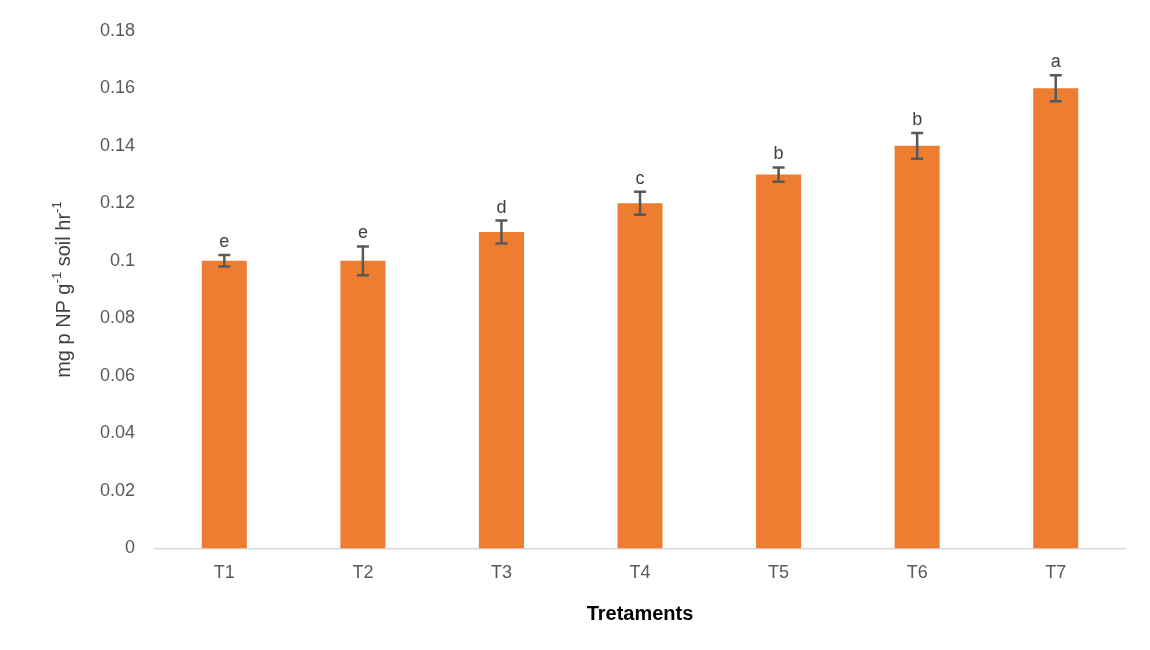 The width and height of the screenshot is (1150, 650). Describe the element at coordinates (640, 612) in the screenshot. I see `x-axis-title: Tretaments` at that location.